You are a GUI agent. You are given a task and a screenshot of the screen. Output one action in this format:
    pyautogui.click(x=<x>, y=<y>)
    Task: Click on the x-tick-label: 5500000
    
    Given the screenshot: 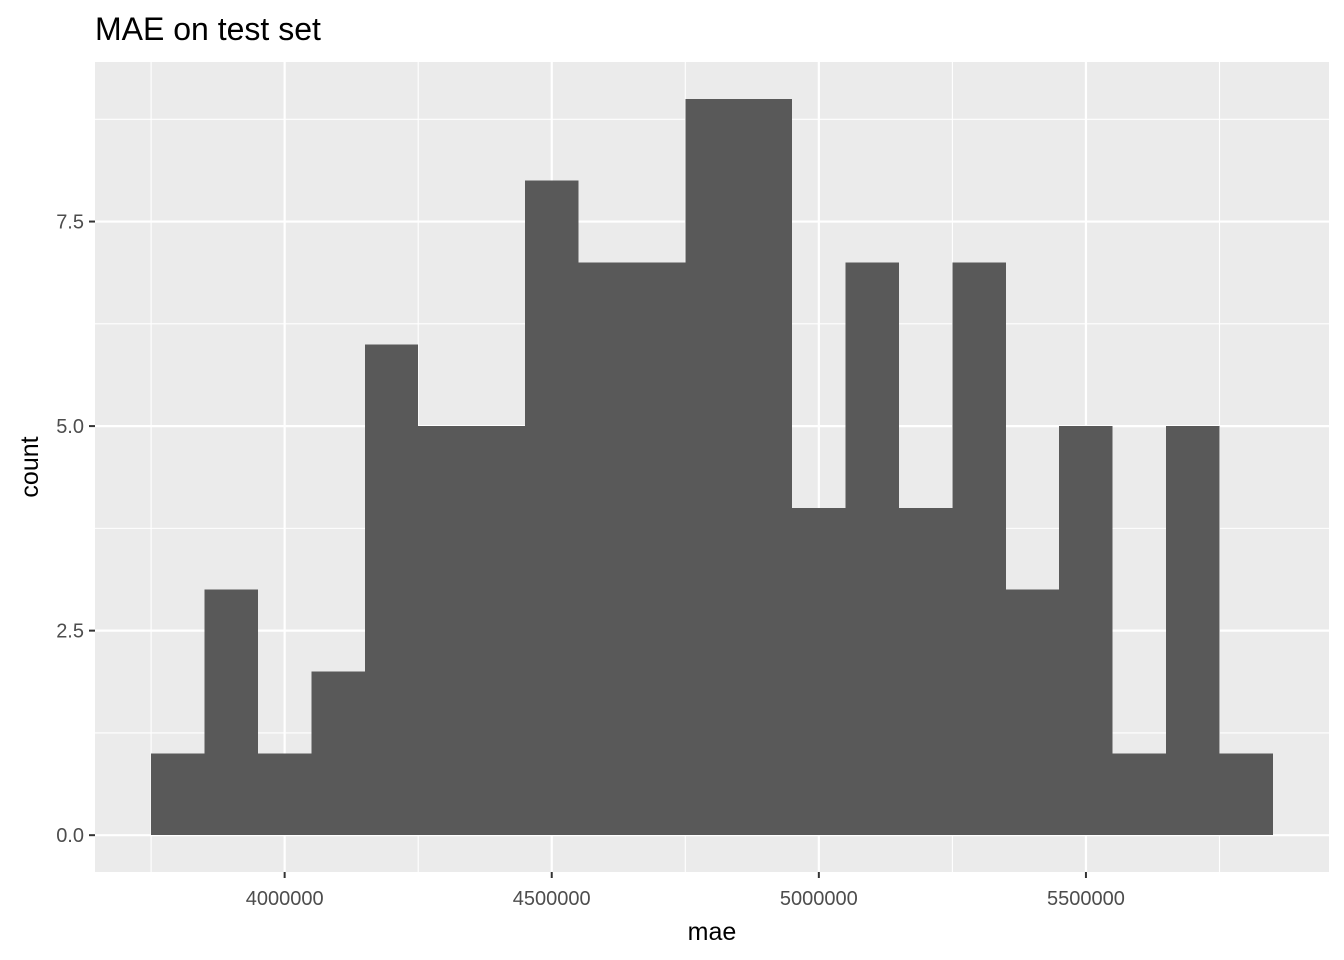 What is the action you would take?
    pyautogui.click(x=1086, y=899)
    